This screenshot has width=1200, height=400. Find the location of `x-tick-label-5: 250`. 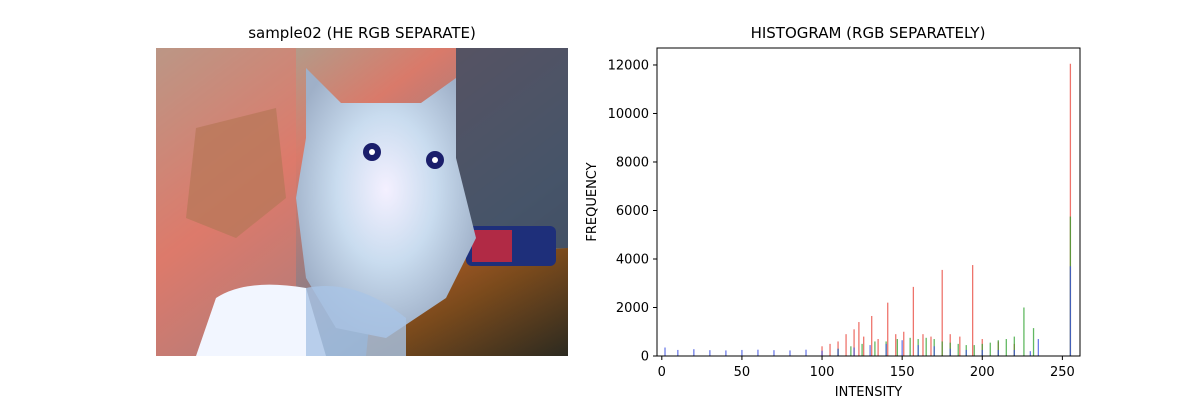

x-tick-label-5: 250 is located at coordinates (1062, 372).